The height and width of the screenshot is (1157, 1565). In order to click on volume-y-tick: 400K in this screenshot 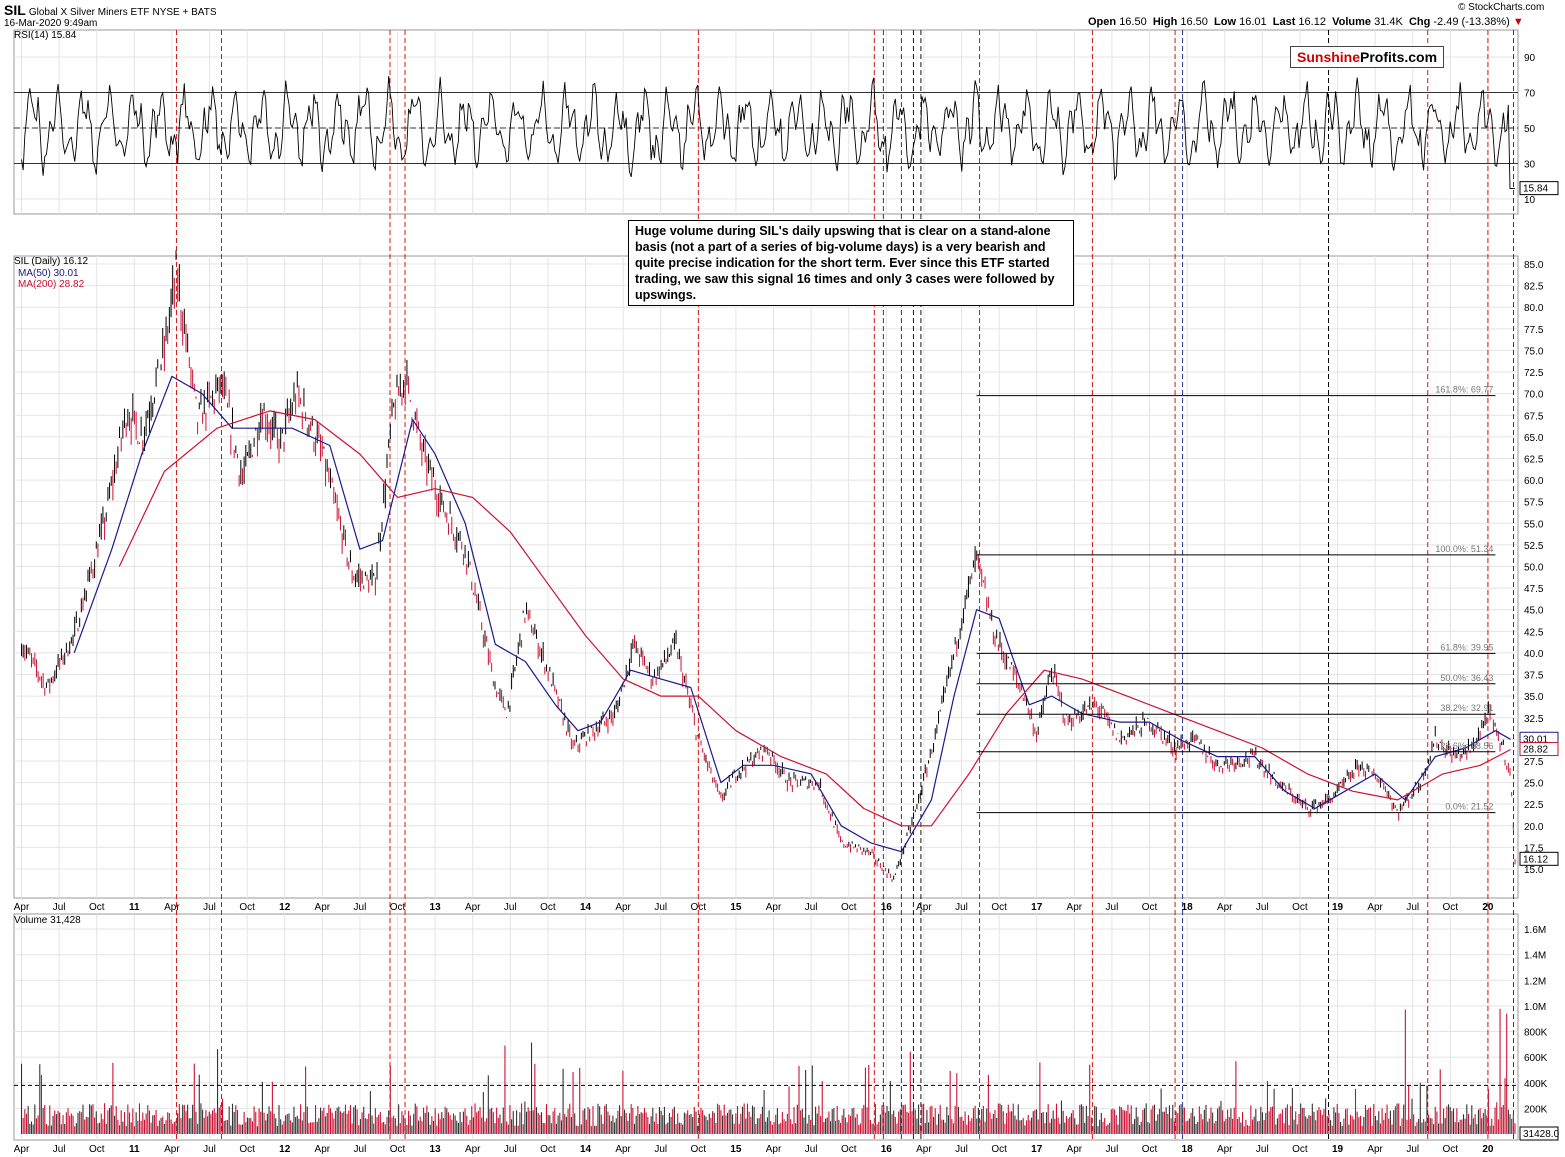, I will do `click(1536, 1084)`.